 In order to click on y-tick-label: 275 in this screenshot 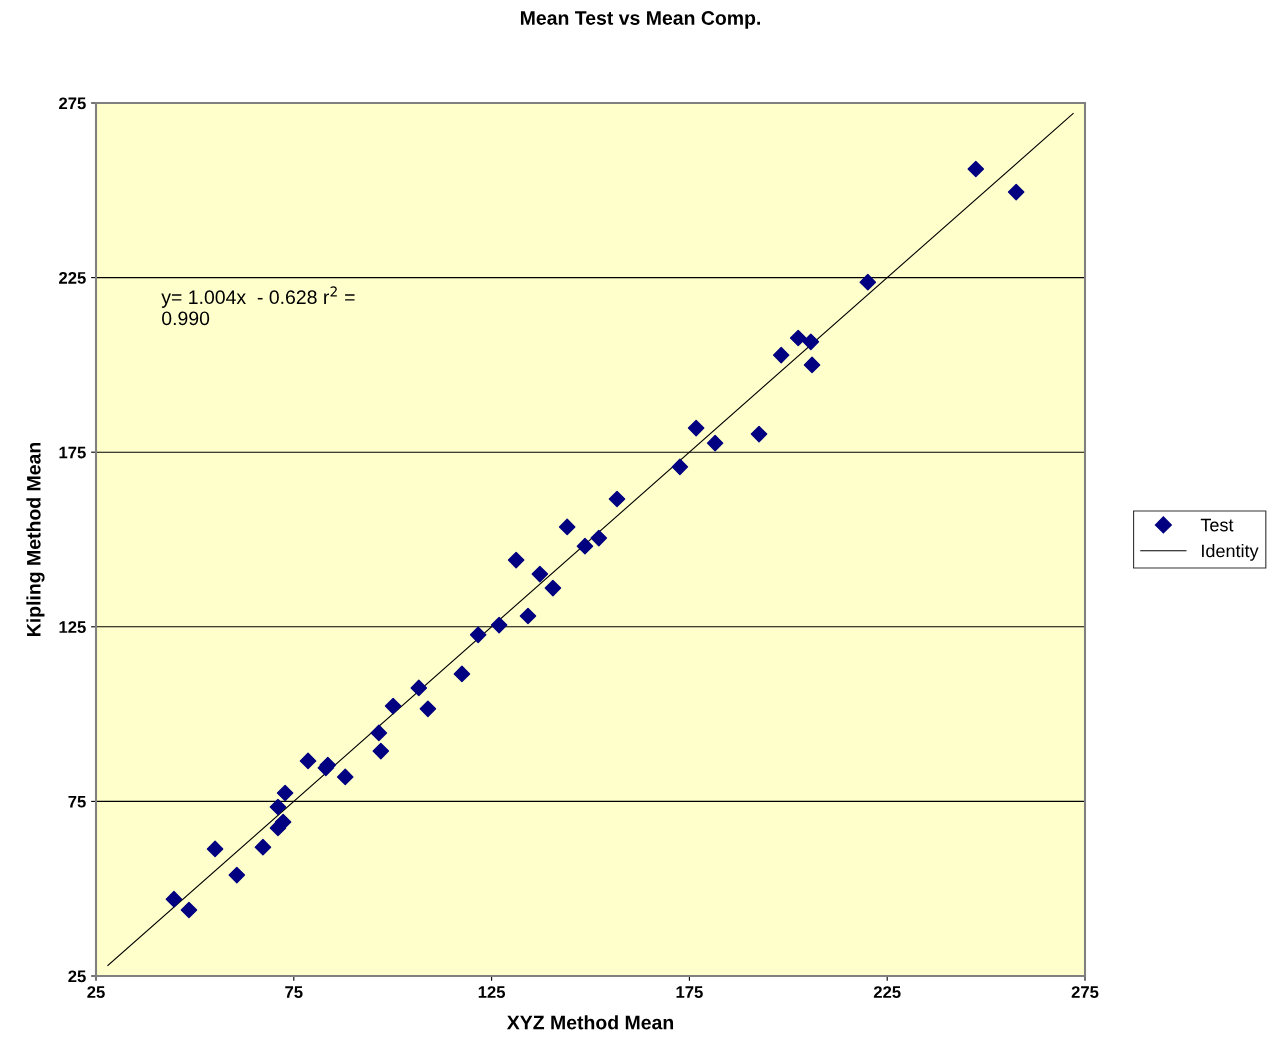, I will do `click(72, 103)`.